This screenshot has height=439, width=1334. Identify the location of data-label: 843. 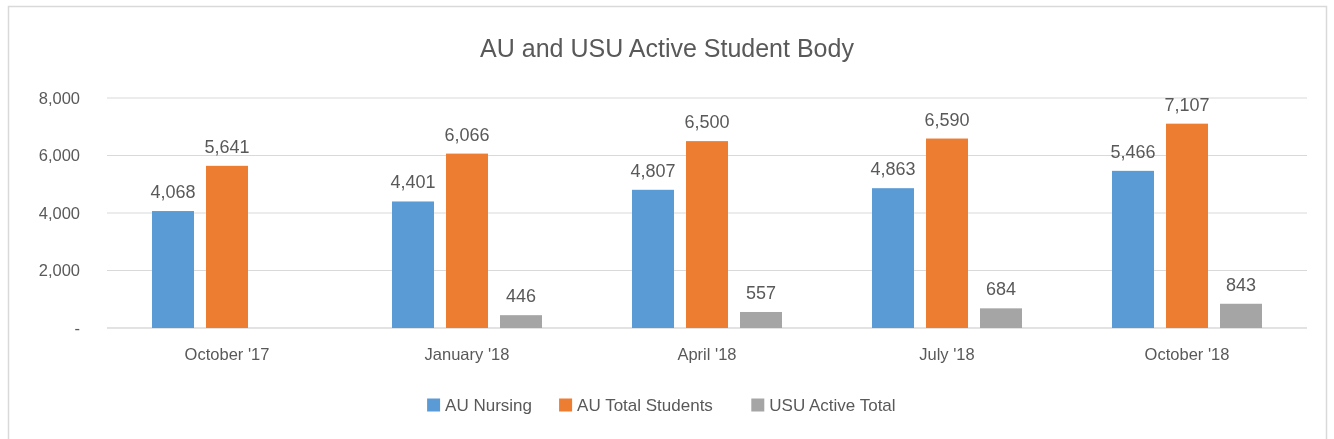
(1241, 284).